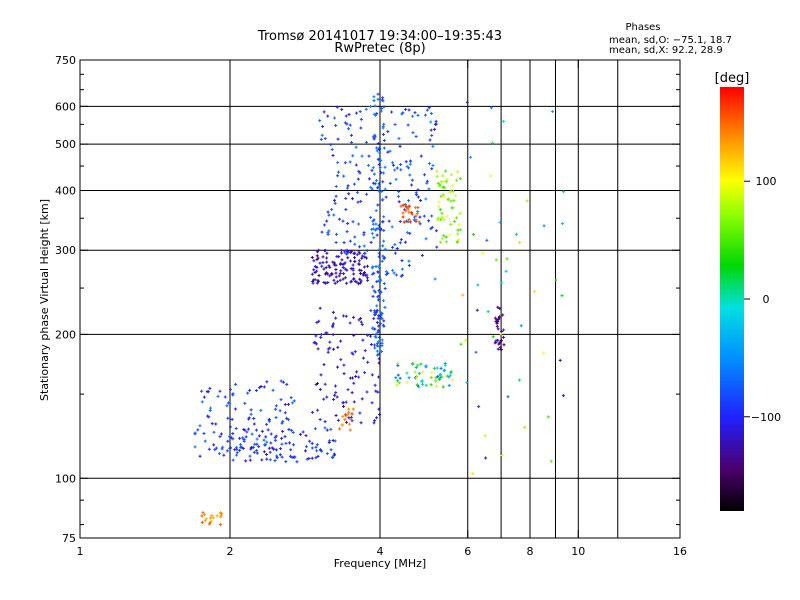 The height and width of the screenshot is (600, 800). I want to click on x-tick-label: 4, so click(380, 551).